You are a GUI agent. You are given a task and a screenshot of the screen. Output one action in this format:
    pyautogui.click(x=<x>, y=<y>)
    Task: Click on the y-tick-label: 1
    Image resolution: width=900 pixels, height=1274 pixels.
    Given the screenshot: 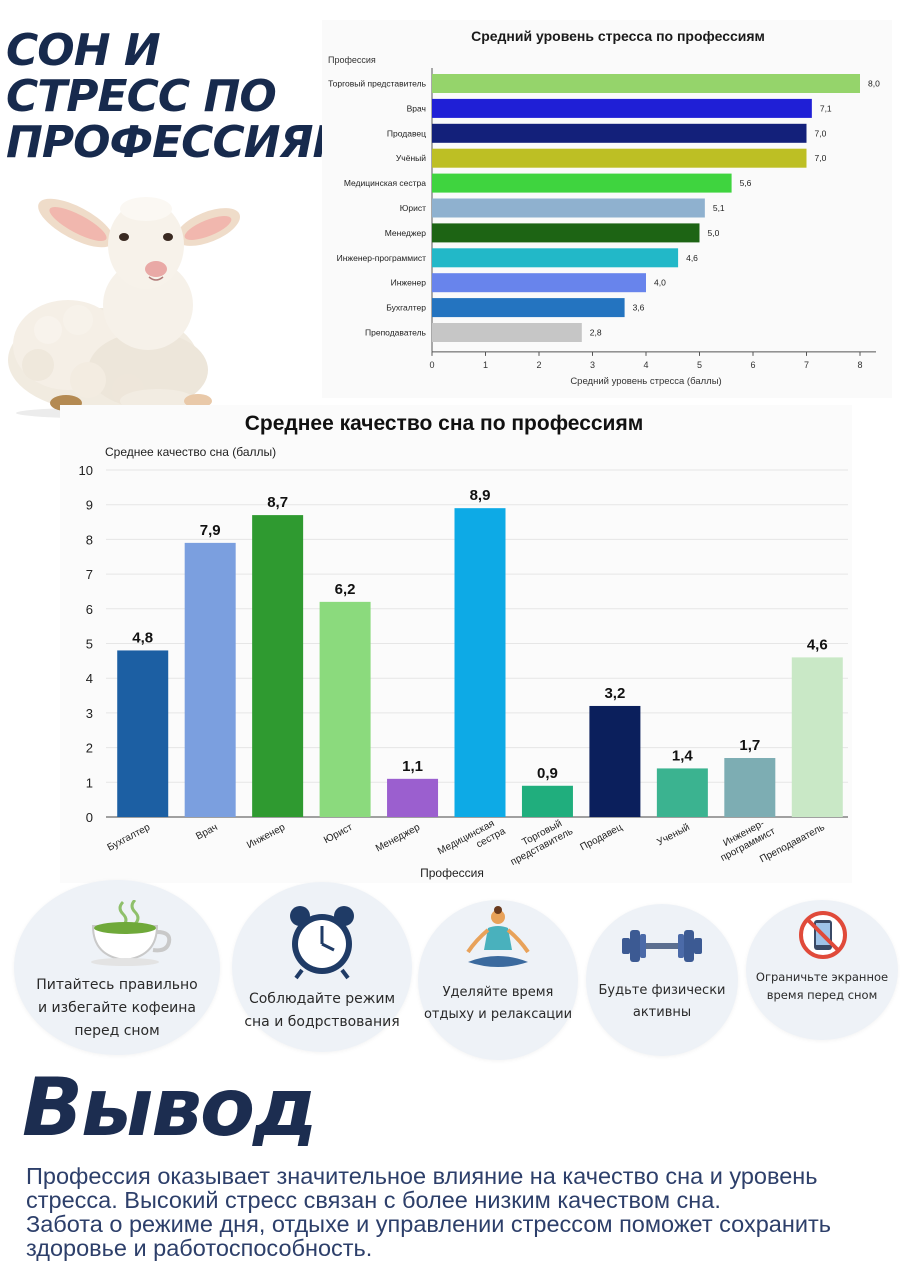 What is the action you would take?
    pyautogui.click(x=89, y=782)
    